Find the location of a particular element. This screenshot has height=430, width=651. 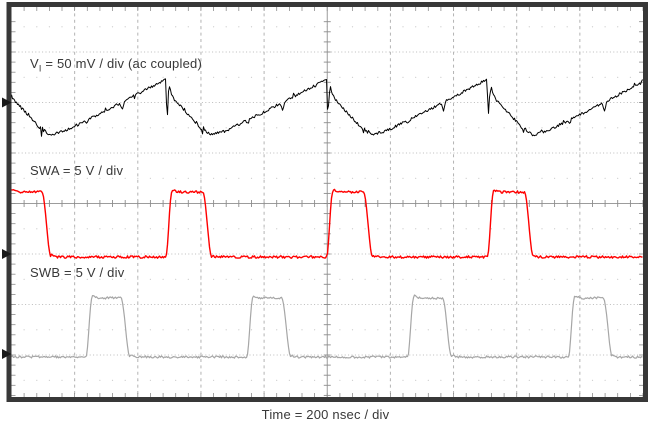

trace-vi-label-scale: = 50 mV / div (ac coupled) is located at coordinates (121, 63).